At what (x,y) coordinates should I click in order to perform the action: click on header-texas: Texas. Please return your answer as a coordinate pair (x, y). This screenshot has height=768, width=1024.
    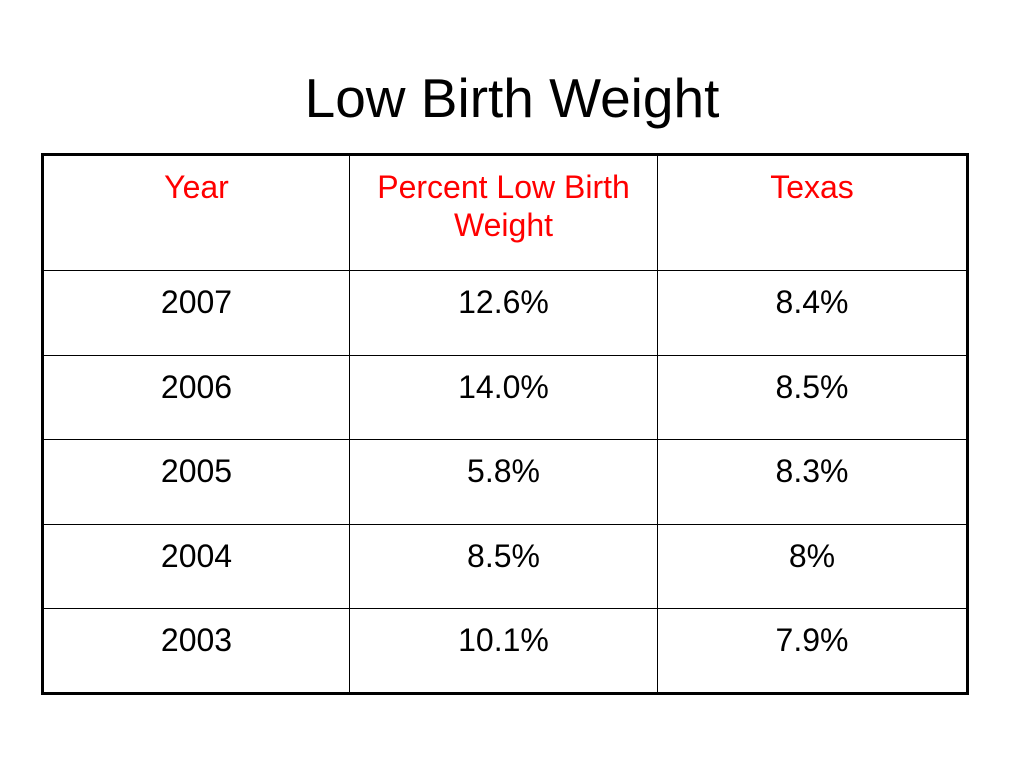
    Looking at the image, I should click on (812, 212).